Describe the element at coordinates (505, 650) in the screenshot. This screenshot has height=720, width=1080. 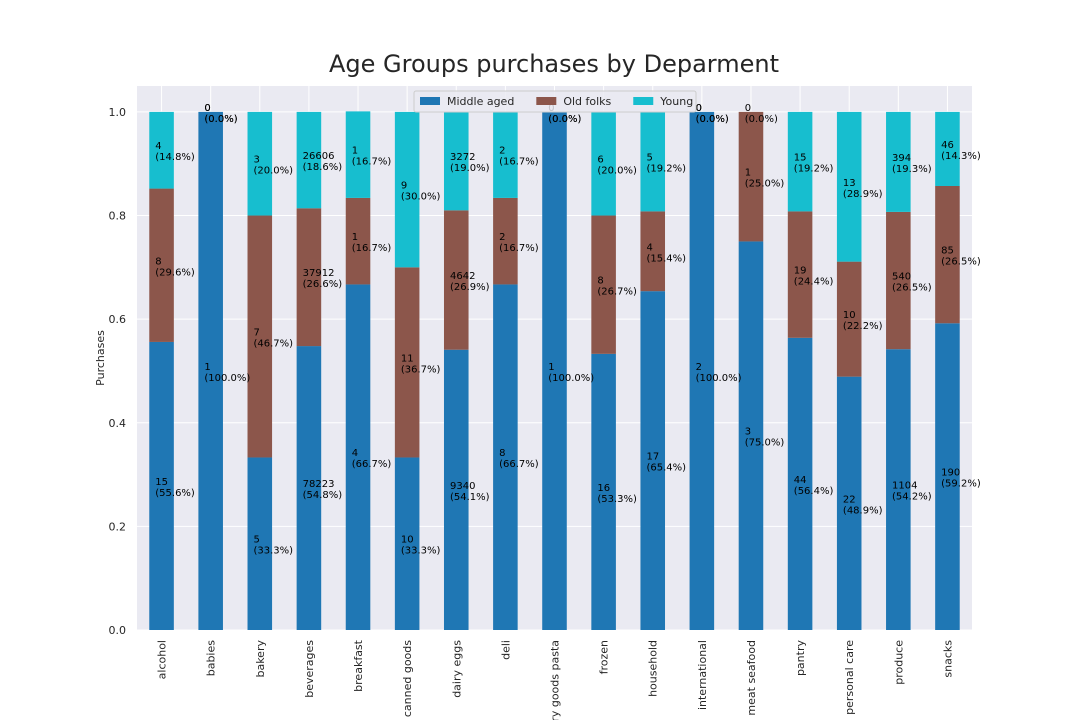
I see `x-tick-label: deli` at that location.